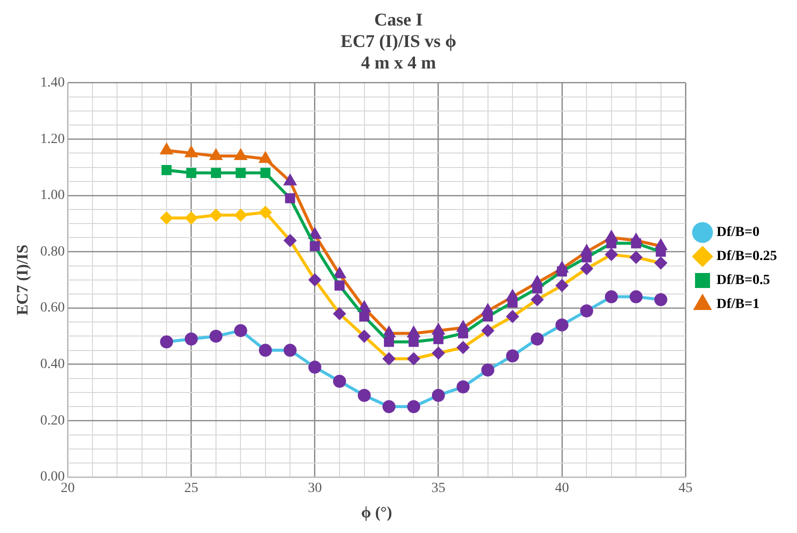 The image size is (797, 533). I want to click on y-axis-title: EC7 (I)/IS, so click(23, 280).